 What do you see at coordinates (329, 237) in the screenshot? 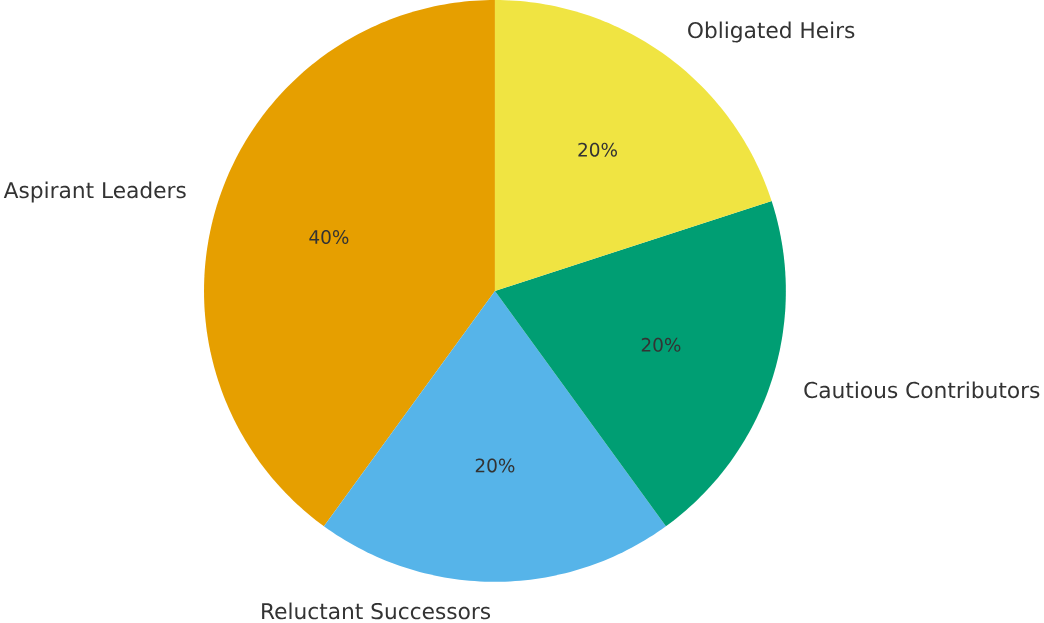
I see `data-label: 40%` at bounding box center [329, 237].